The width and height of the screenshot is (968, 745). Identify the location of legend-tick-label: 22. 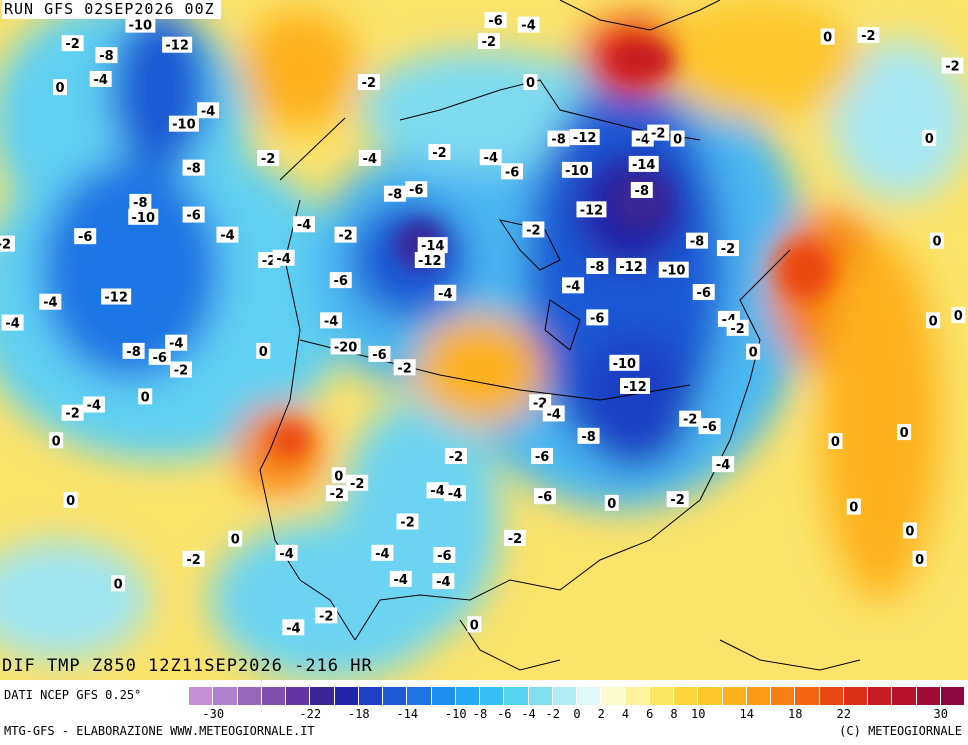
(843, 714).